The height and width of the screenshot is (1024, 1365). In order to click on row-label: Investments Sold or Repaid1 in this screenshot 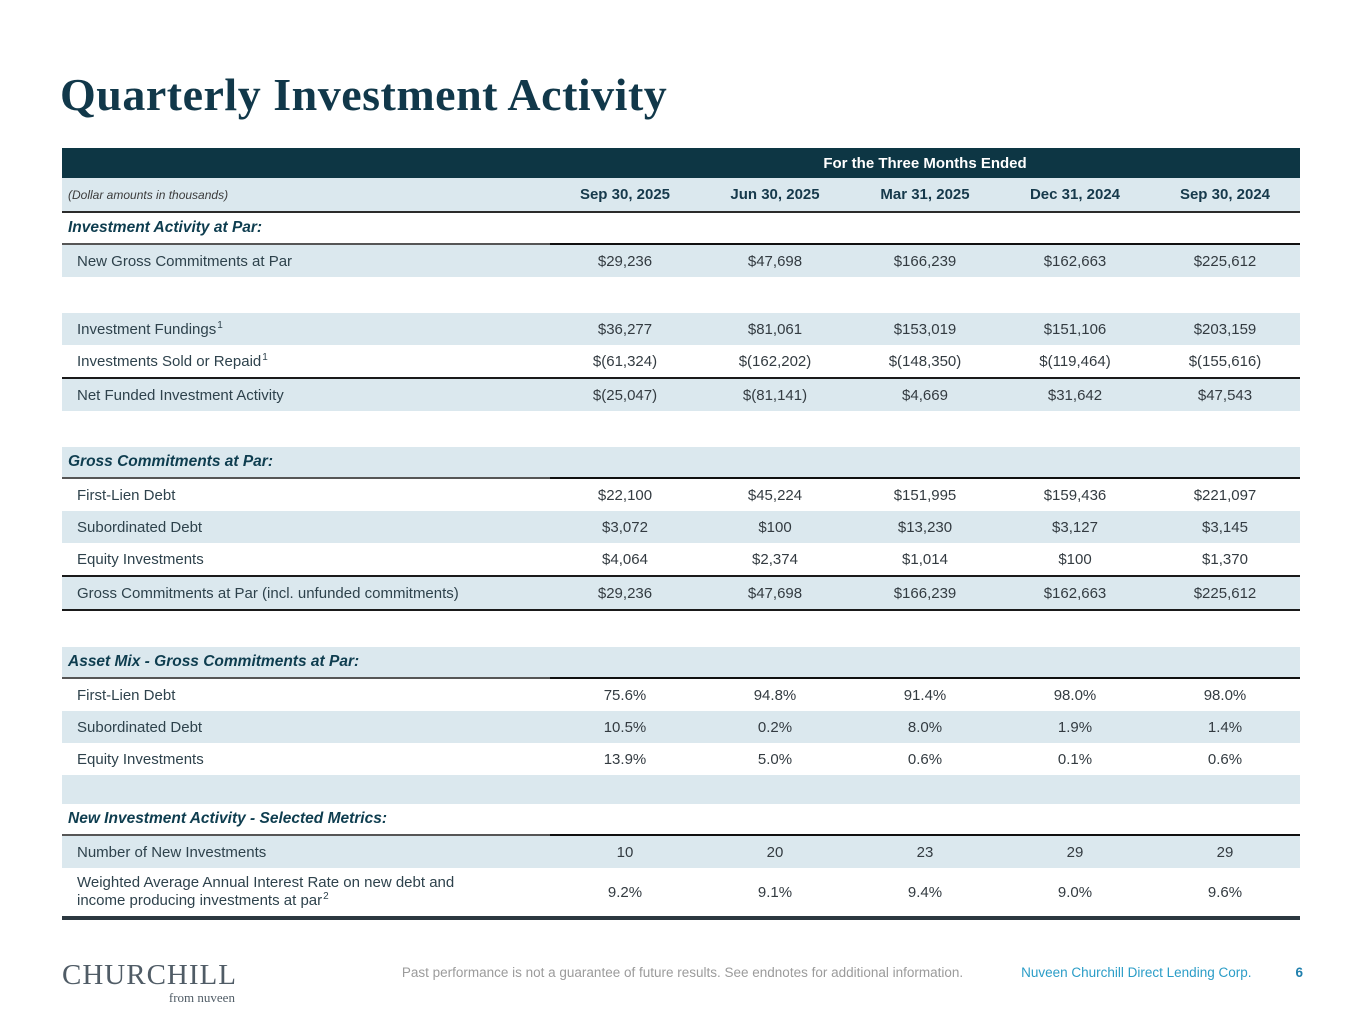, I will do `click(172, 360)`.